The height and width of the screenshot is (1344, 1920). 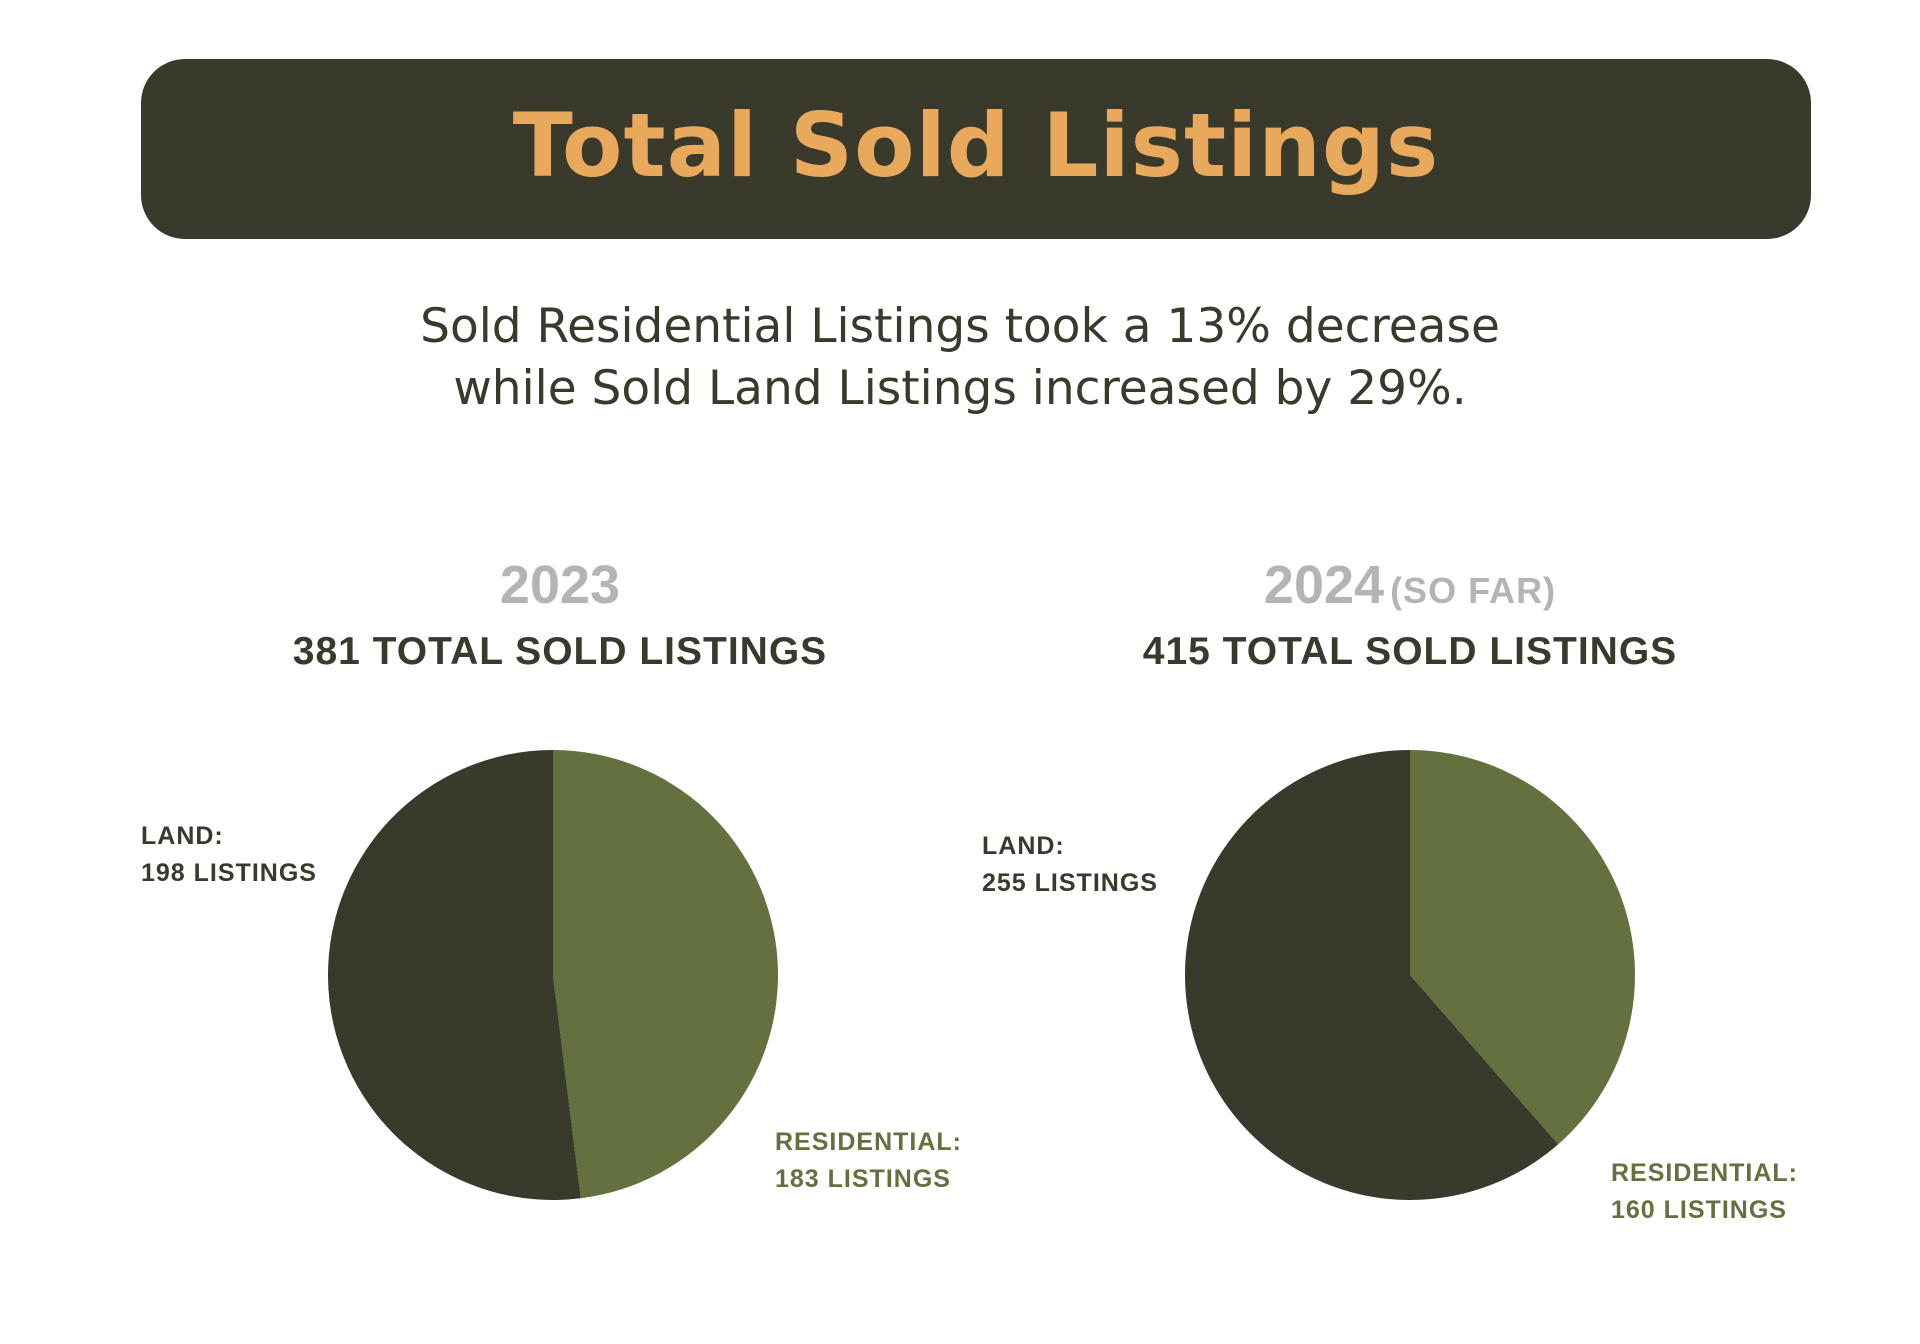 I want to click on chart-2024-land-label: LAND: 255 LISTINGS, so click(x=1070, y=865).